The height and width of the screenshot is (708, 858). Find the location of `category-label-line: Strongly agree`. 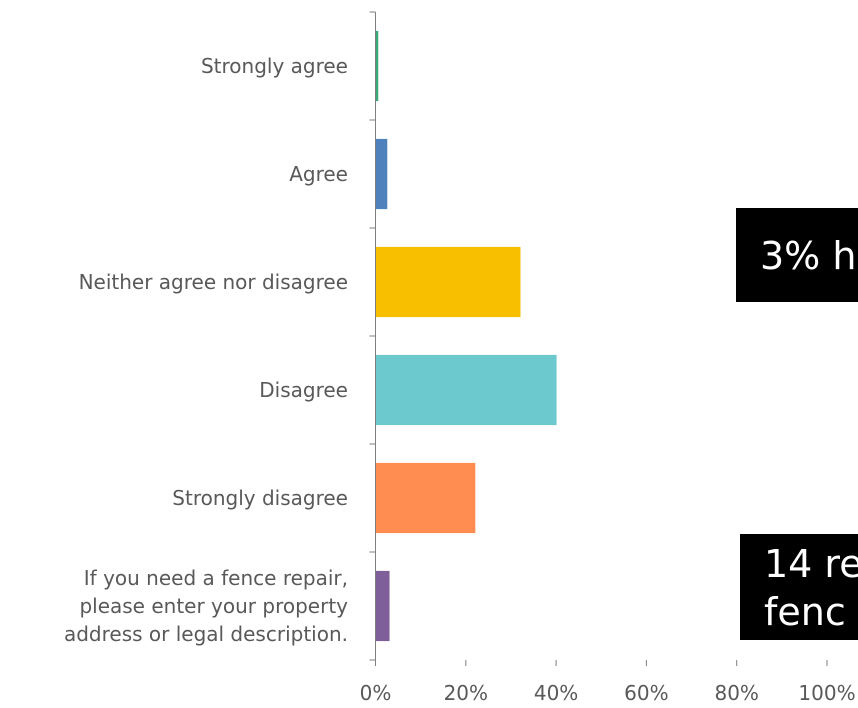

category-label-line: Strongly agree is located at coordinates (274, 66).